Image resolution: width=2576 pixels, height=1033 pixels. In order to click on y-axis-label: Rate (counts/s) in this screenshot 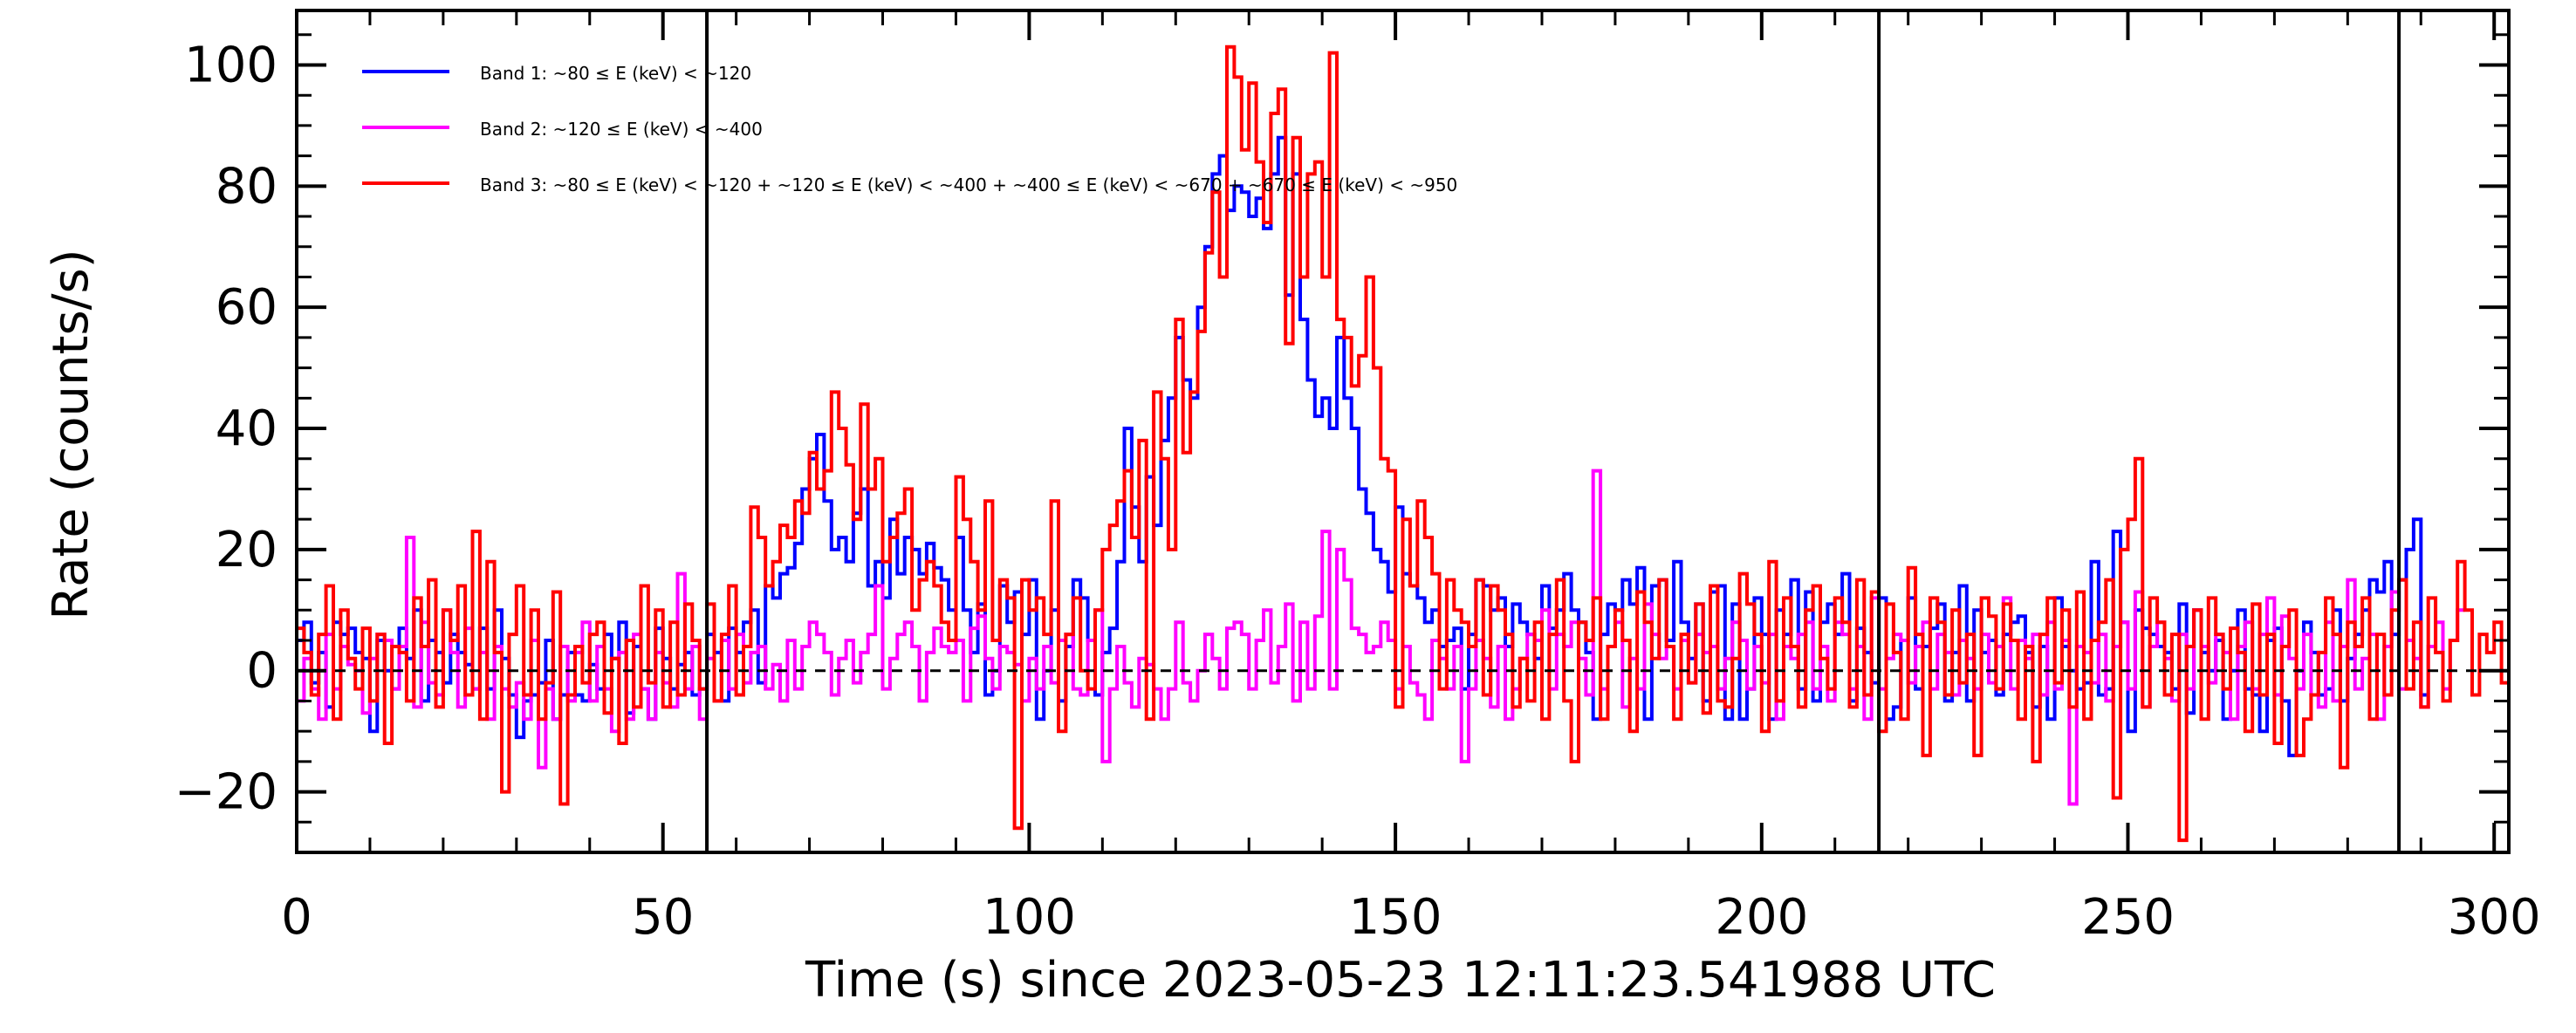, I will do `click(71, 434)`.